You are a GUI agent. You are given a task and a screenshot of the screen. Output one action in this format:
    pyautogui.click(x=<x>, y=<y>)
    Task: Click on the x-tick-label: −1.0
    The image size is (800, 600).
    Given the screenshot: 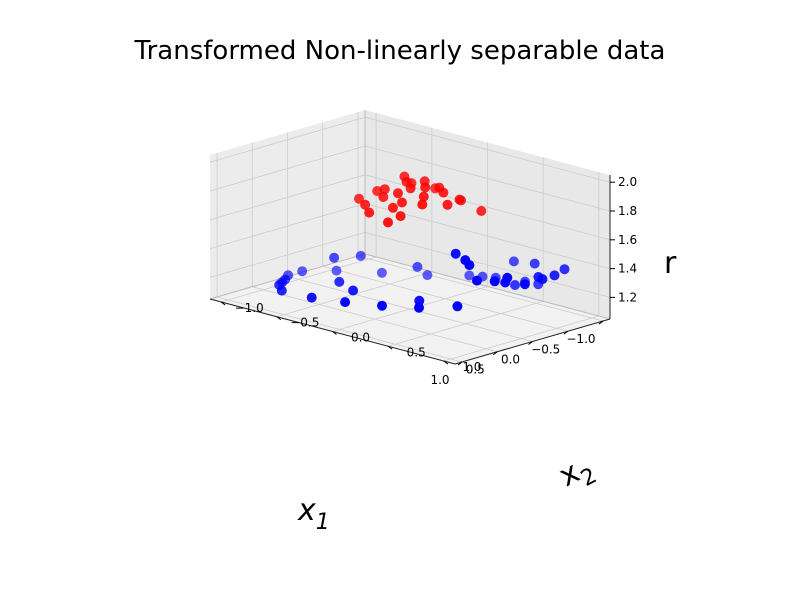 What is the action you would take?
    pyautogui.click(x=580, y=339)
    